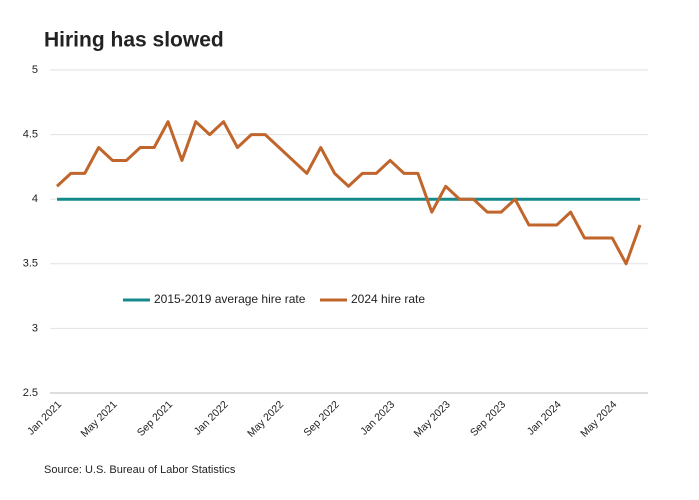 The height and width of the screenshot is (500, 699). I want to click on y-tick-label: 3.5, so click(30, 264).